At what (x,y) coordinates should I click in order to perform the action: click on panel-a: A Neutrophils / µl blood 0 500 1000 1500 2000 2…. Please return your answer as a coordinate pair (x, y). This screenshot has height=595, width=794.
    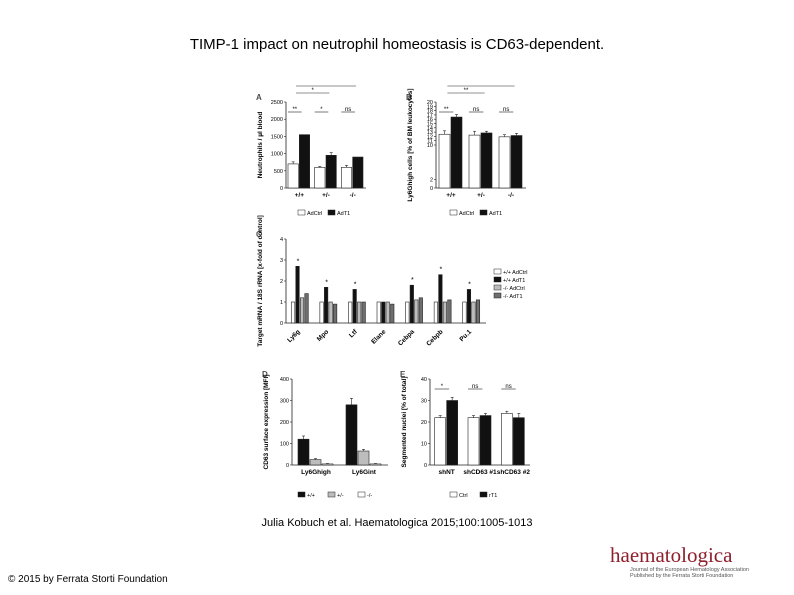
    Looking at the image, I should click on (311, 150).